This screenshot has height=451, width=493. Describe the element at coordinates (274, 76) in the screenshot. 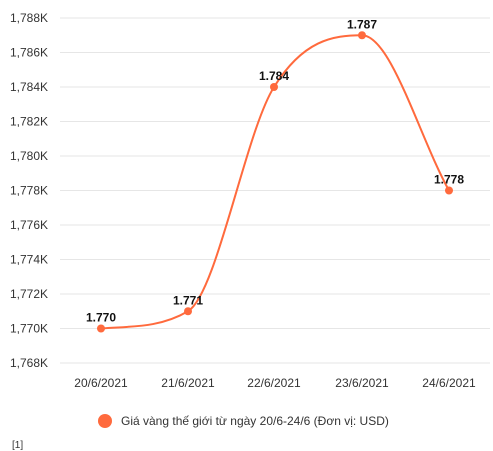

I see `data-label: 1.784` at that location.